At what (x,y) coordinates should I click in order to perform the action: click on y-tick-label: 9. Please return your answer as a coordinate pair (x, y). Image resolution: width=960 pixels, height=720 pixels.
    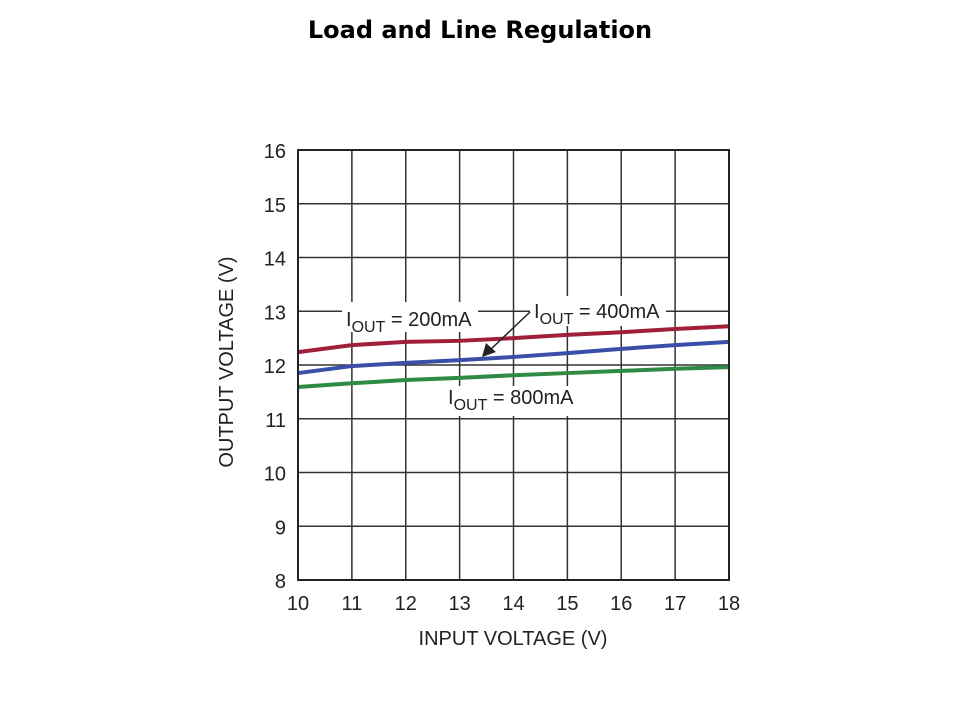
    Looking at the image, I should click on (280, 528).